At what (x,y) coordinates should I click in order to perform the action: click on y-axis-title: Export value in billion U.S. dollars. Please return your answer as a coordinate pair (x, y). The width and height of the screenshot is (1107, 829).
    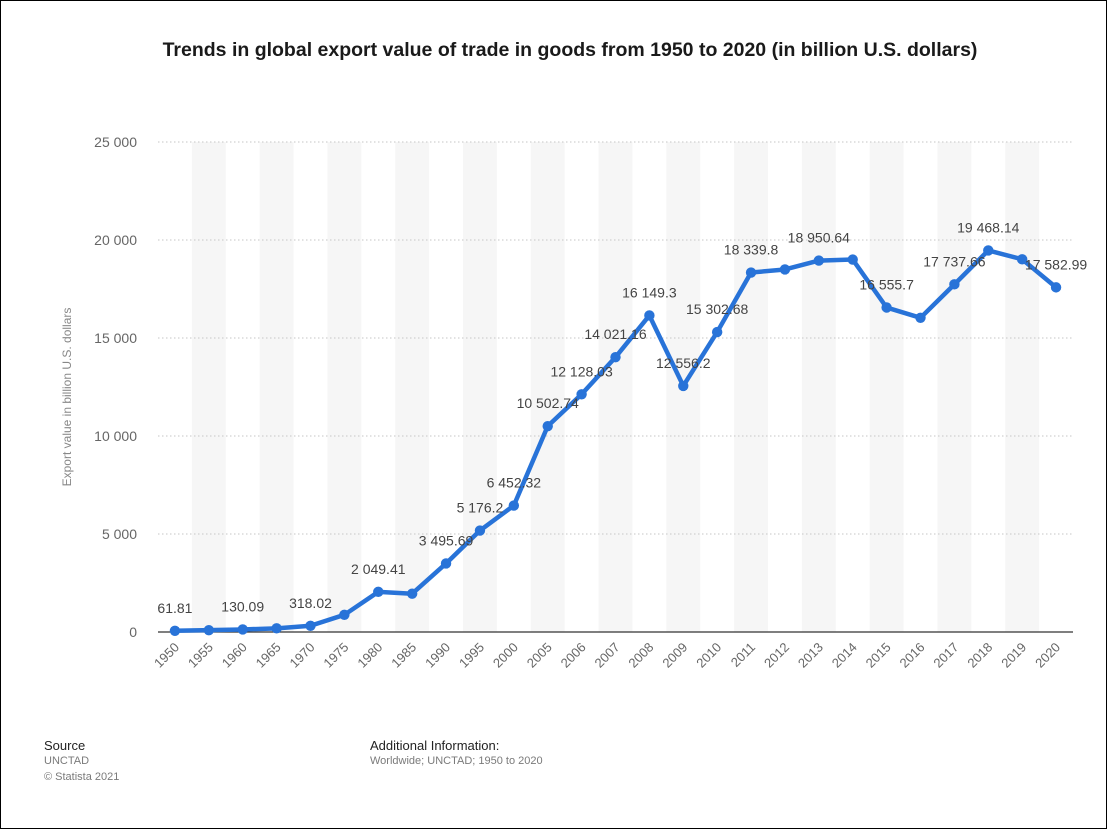
    Looking at the image, I should click on (67, 397).